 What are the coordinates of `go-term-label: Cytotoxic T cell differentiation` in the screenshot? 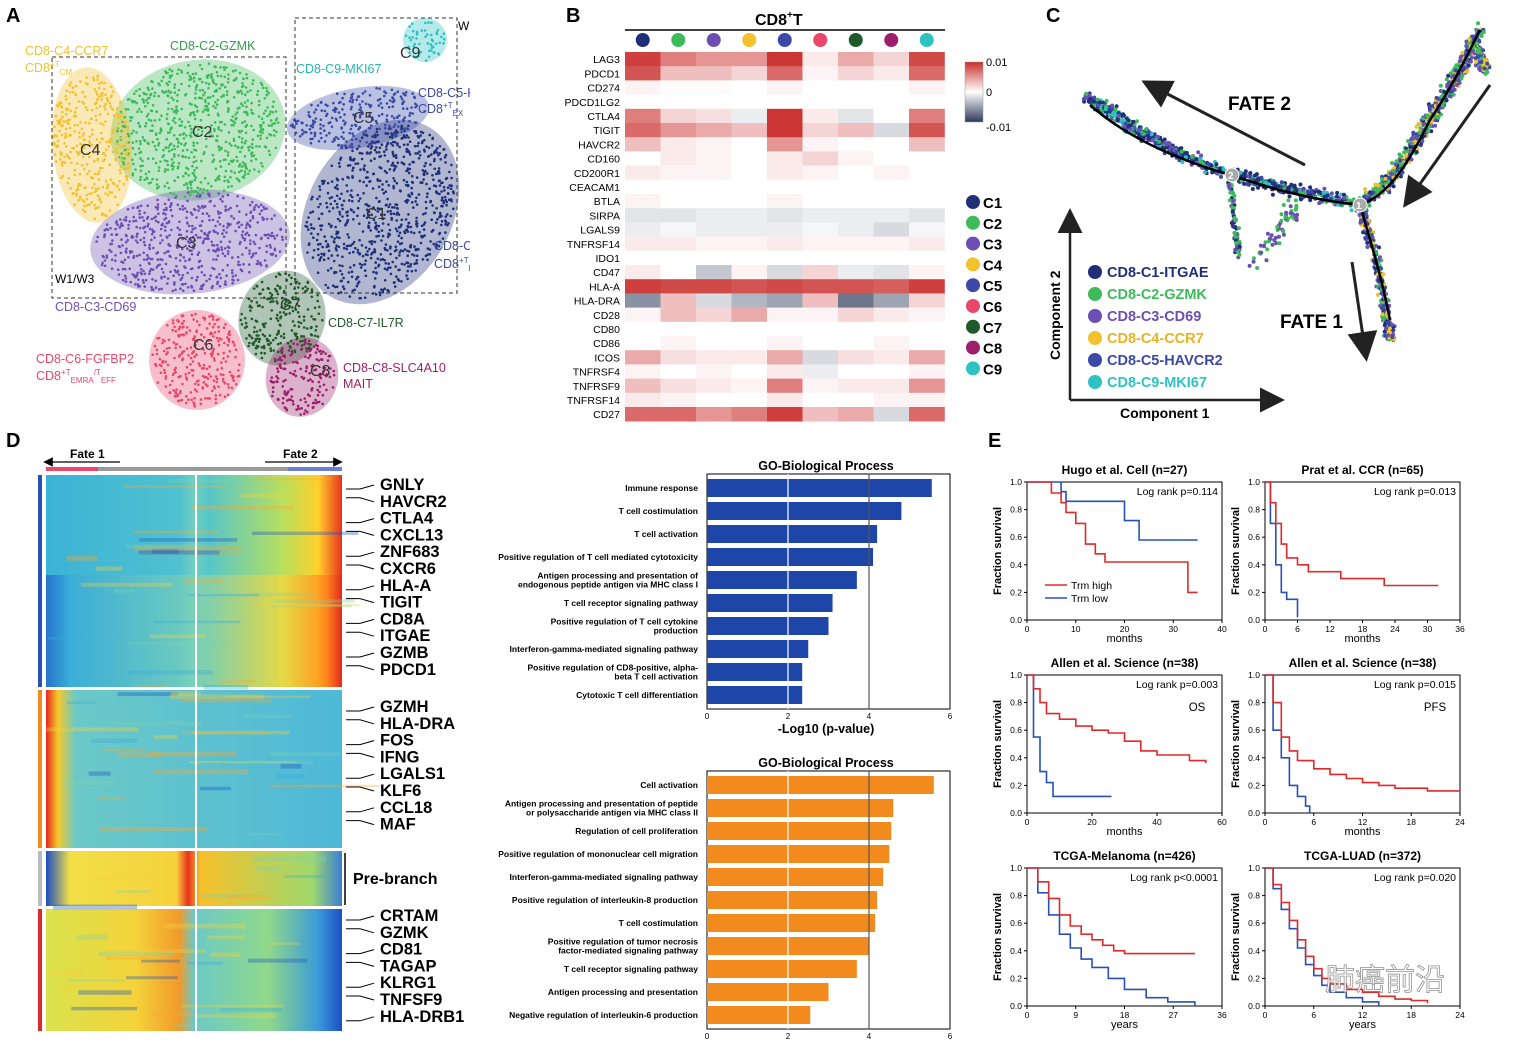 It's located at (637, 695).